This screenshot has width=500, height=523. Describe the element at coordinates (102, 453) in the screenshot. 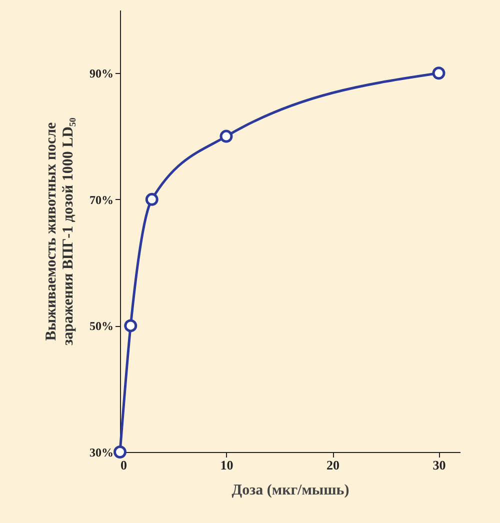

I see `y-tick-label: 30%` at that location.